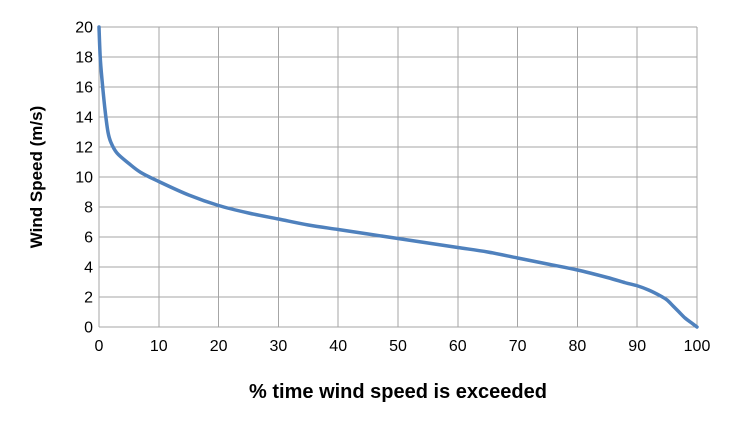 The width and height of the screenshot is (747, 438). I want to click on x-tick-label: 50, so click(398, 346).